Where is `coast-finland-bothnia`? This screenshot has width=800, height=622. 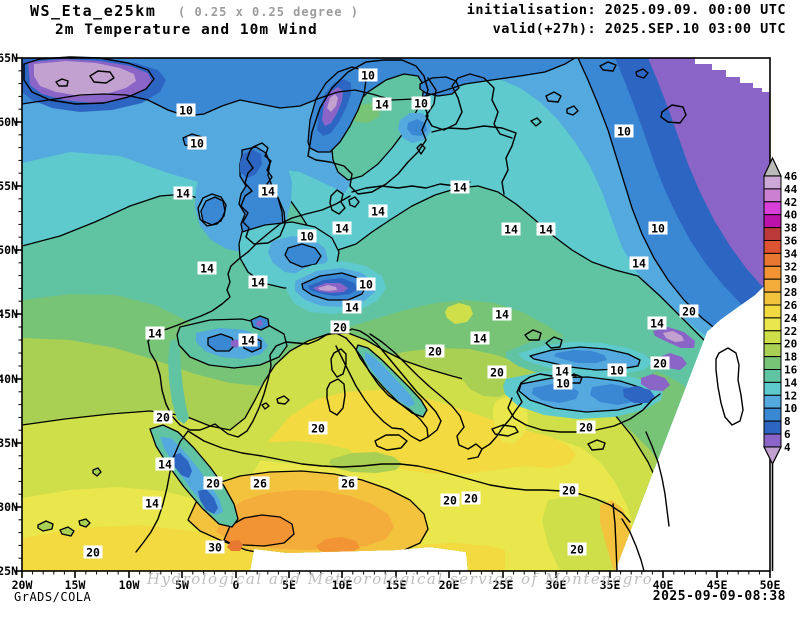 coast-finland-bothnia is located at coordinates (469, 106).